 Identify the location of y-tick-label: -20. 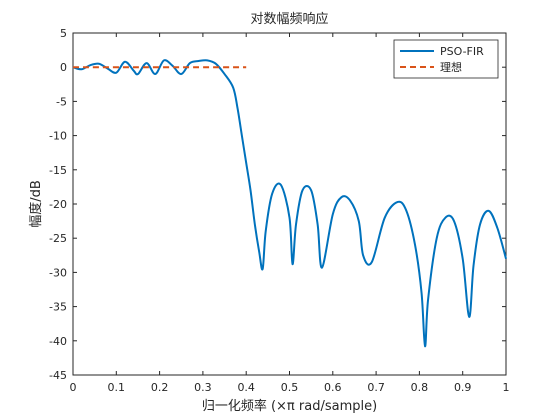
(58, 204).